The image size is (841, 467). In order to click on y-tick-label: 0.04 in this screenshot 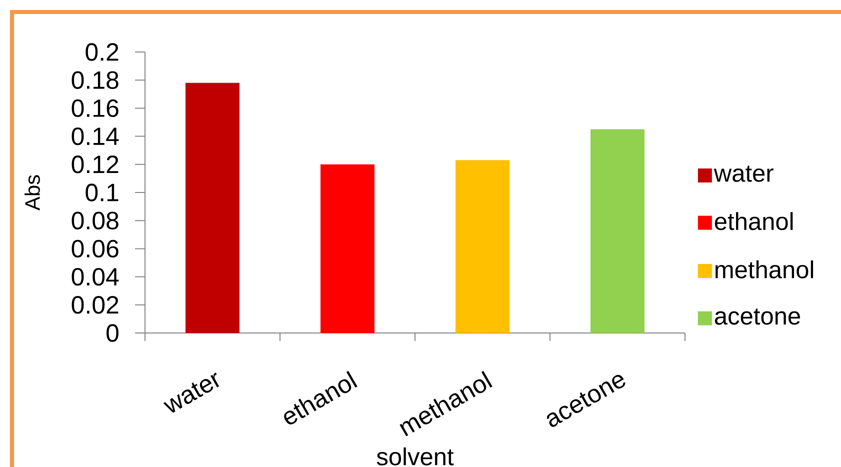, I will do `click(95, 277)`.